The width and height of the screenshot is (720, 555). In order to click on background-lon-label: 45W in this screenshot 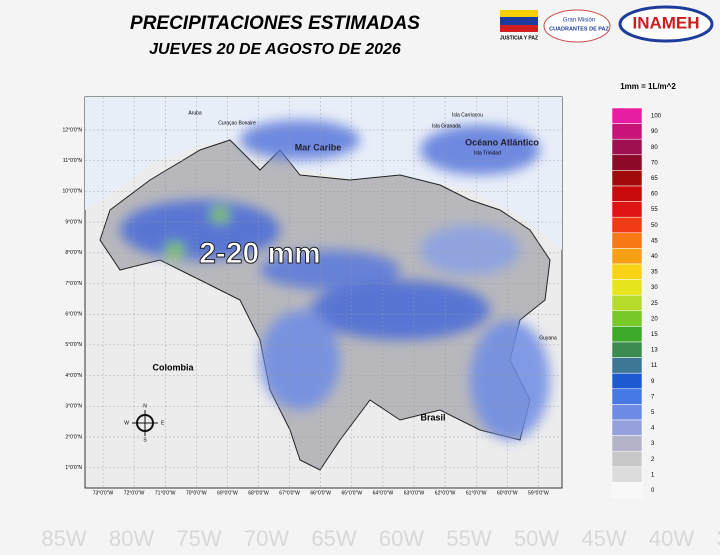, I will do `click(603, 538)`.